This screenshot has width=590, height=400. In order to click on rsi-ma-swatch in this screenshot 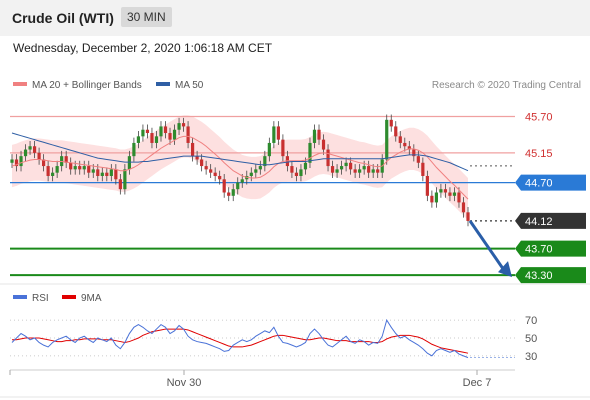, I will do `click(69, 297)`.